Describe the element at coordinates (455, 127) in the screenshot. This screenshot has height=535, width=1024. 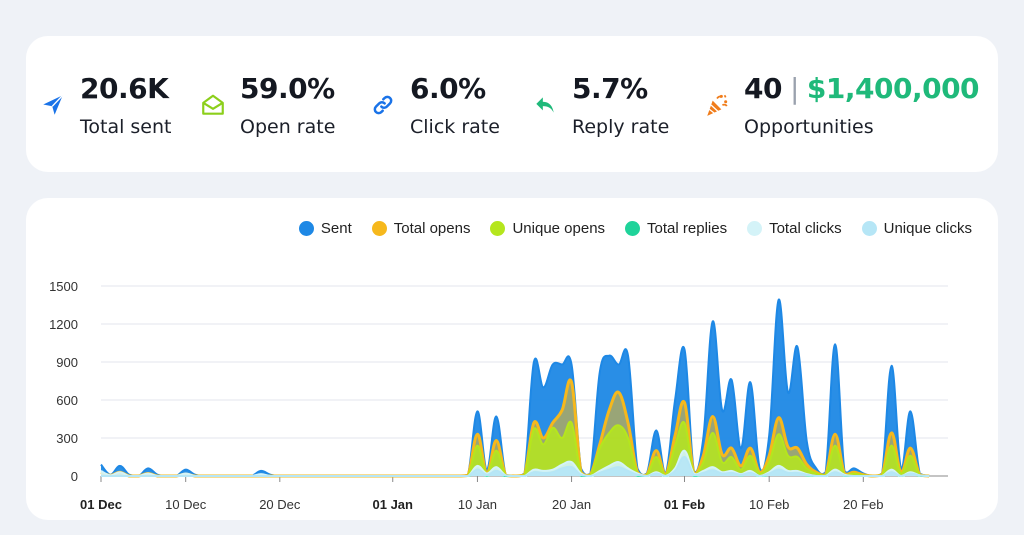
I see `stat-label: Click rate` at that location.